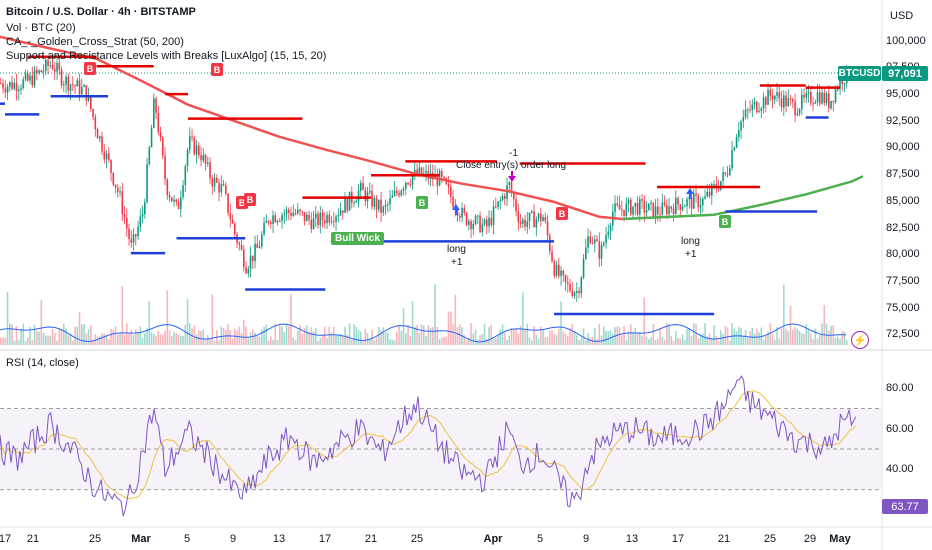 The width and height of the screenshot is (932, 550). What do you see at coordinates (187, 539) in the screenshot?
I see `time-tick-label: 5` at bounding box center [187, 539].